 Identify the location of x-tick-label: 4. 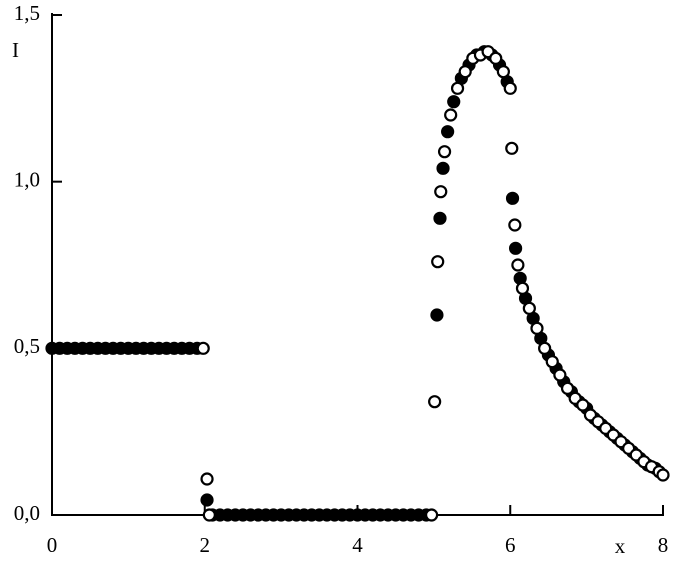
(357, 545).